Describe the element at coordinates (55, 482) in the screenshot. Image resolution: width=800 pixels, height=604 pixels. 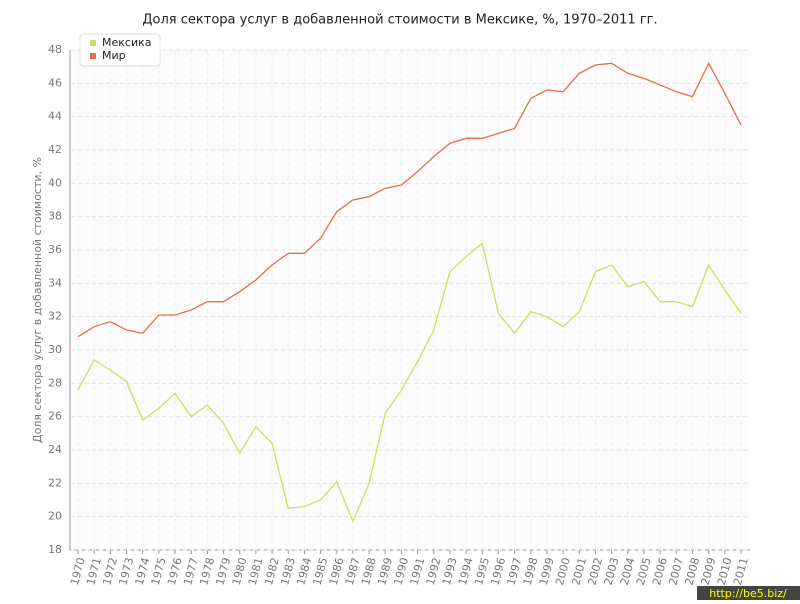
I see `y-tick-label: 22` at that location.